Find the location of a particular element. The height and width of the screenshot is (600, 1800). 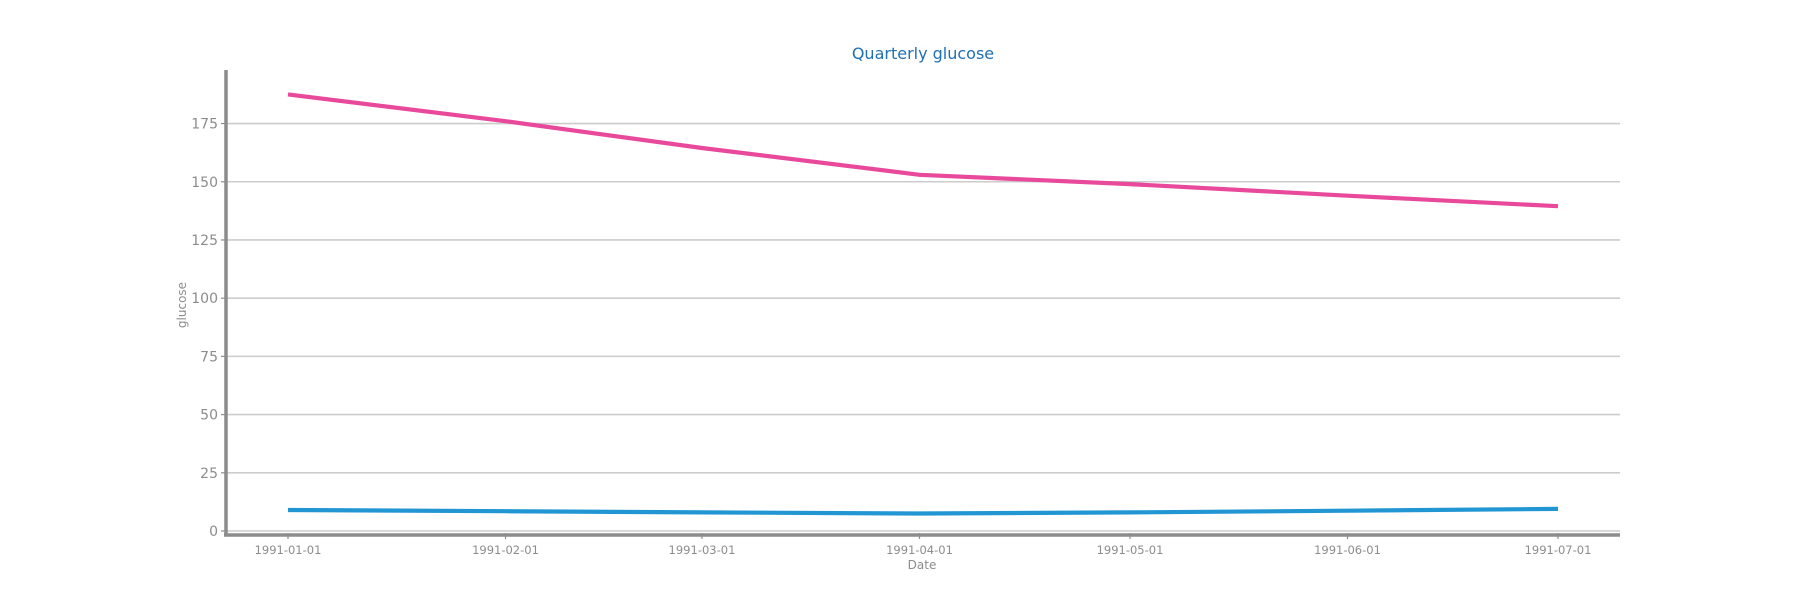

y-tick-label: 50 is located at coordinates (209, 416).